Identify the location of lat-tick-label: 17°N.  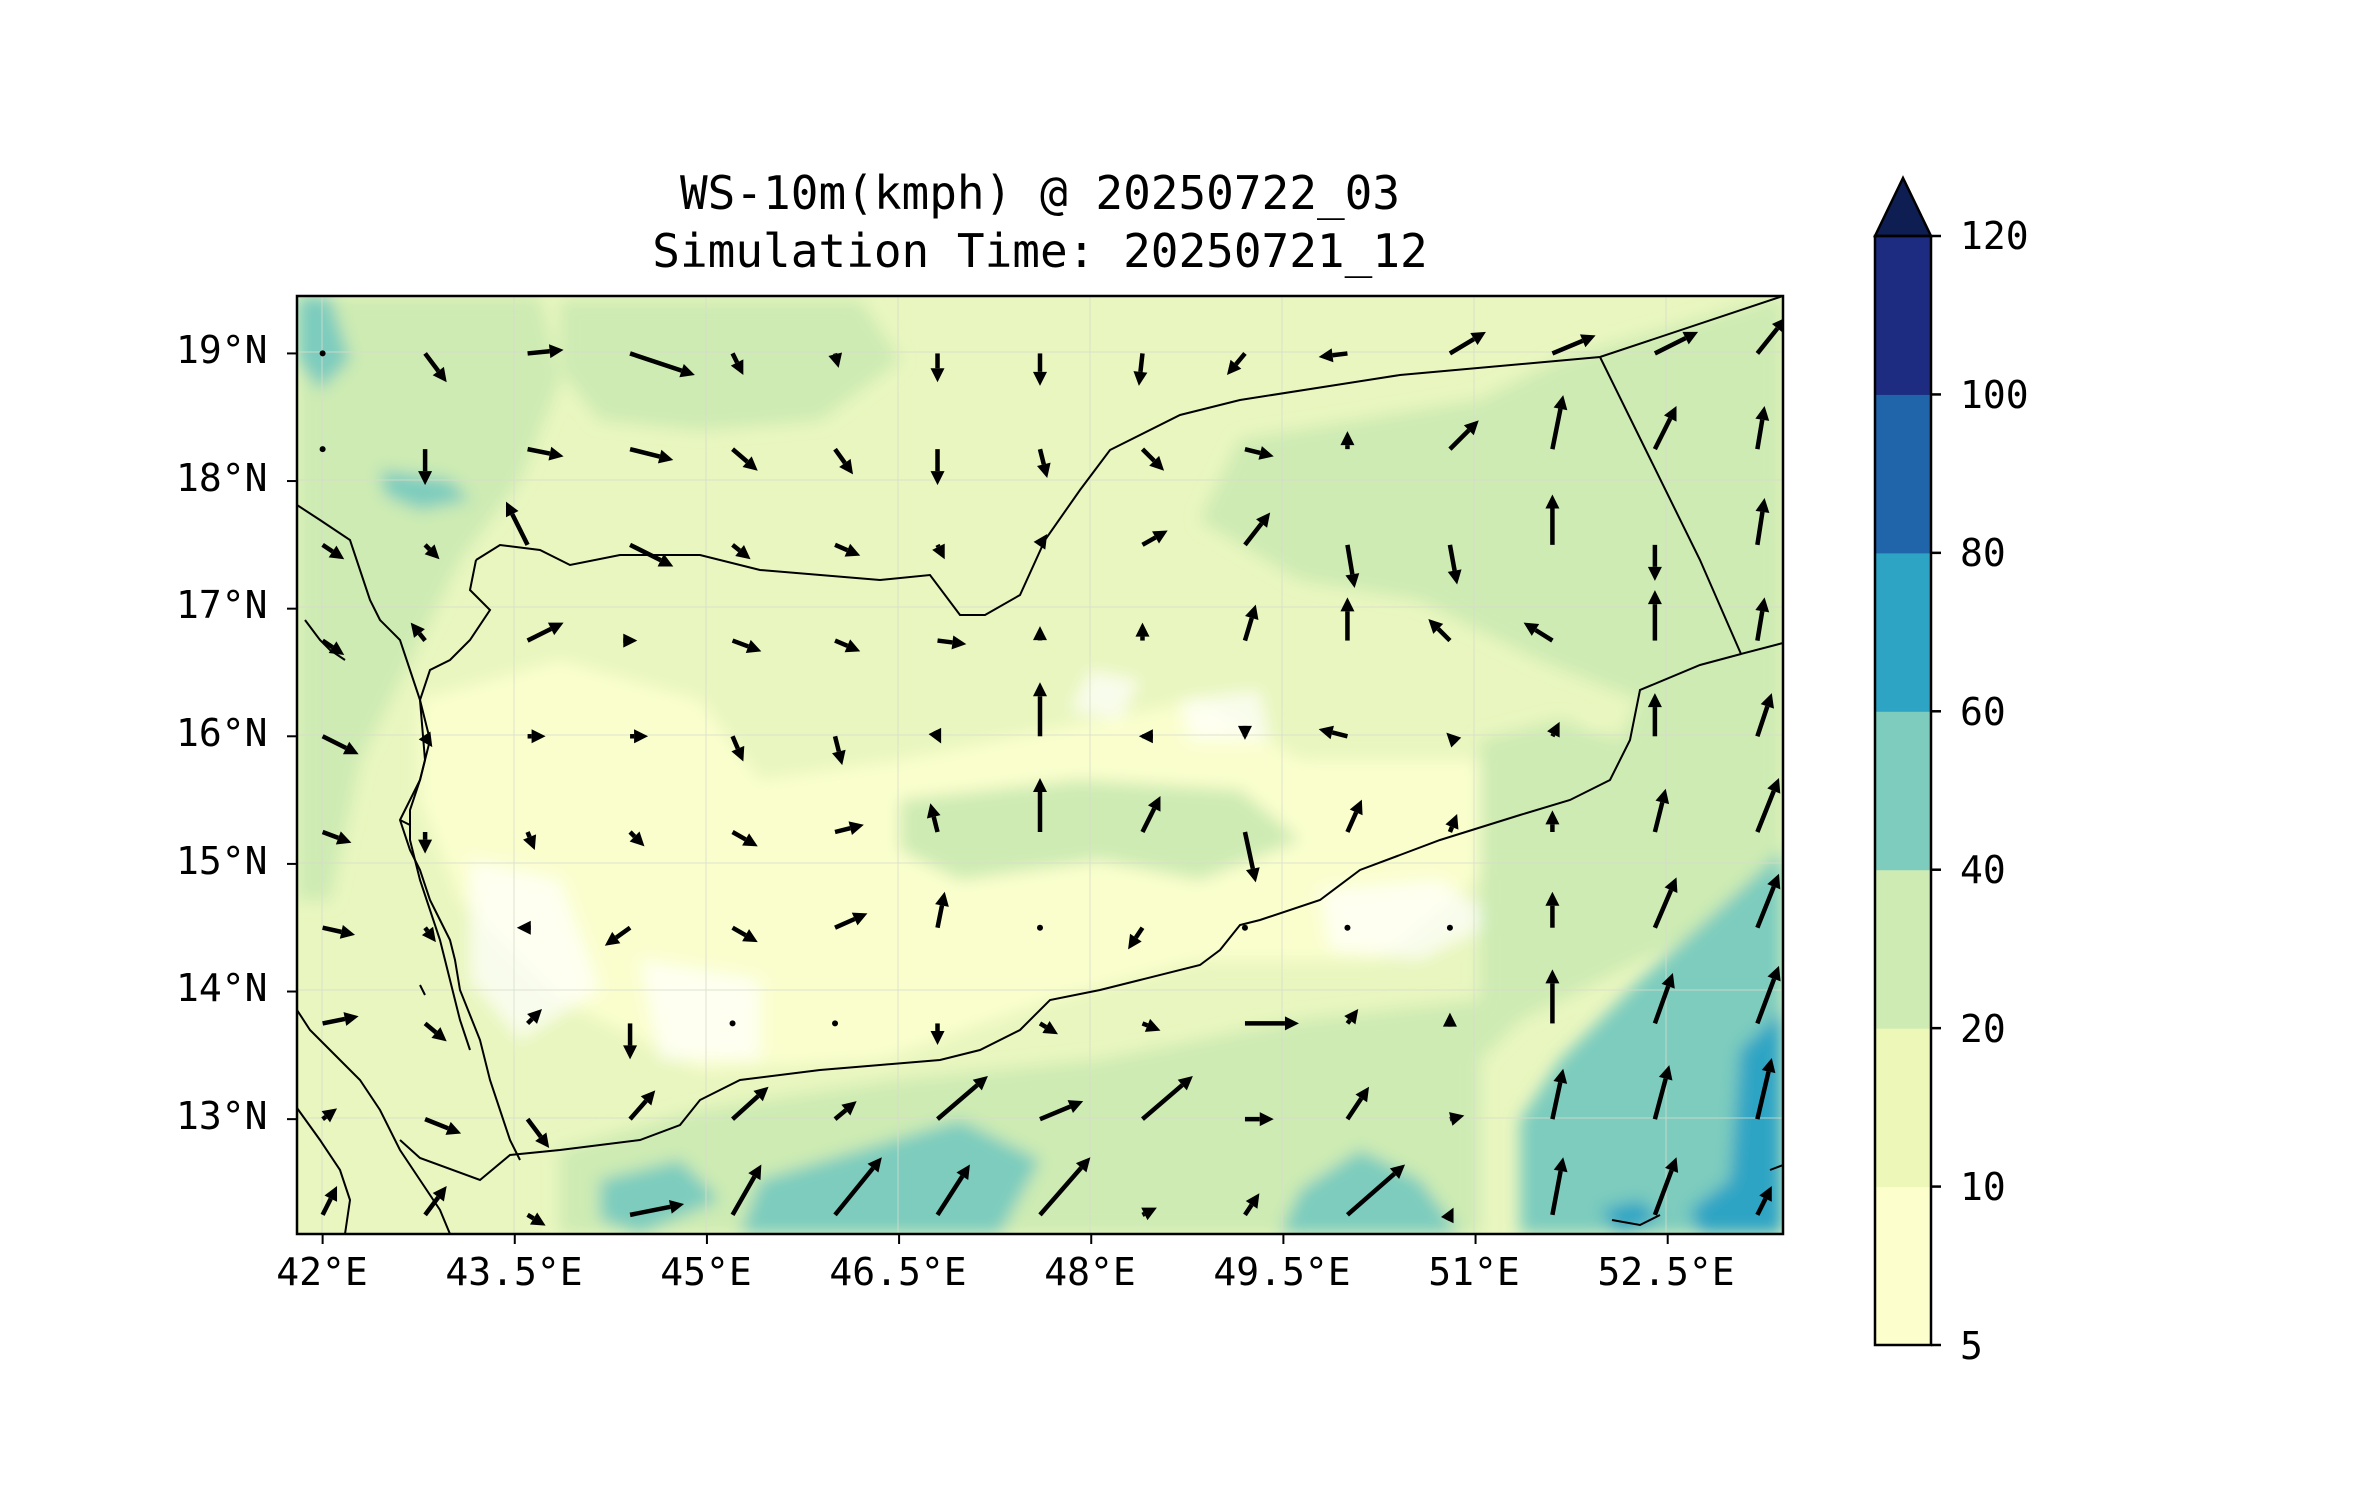
(222, 605).